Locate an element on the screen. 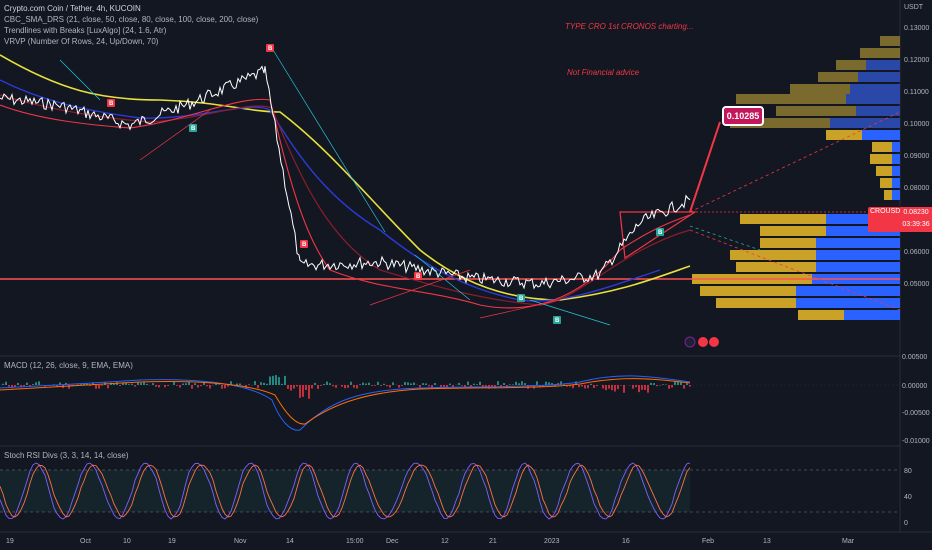 The width and height of the screenshot is (932, 550). time-tick-label: 15:00 is located at coordinates (355, 541).